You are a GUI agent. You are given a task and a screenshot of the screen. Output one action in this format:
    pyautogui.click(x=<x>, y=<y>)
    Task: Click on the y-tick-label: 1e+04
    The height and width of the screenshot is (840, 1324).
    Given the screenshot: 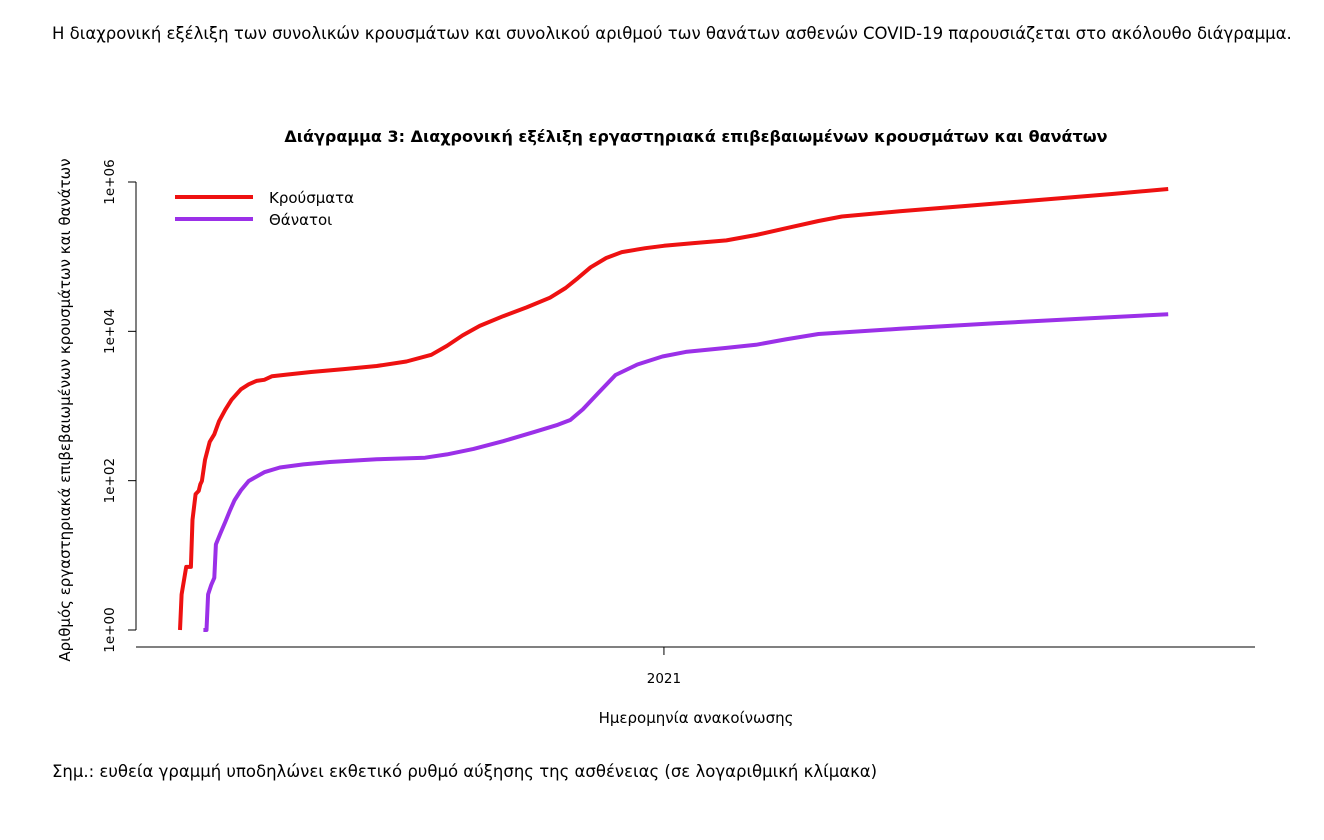 What is the action you would take?
    pyautogui.click(x=110, y=331)
    